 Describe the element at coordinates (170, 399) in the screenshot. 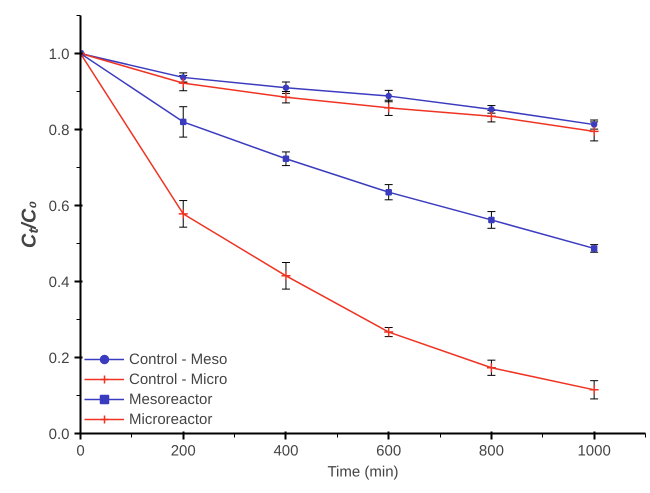

I see `legend-label: Mesoreactor` at that location.